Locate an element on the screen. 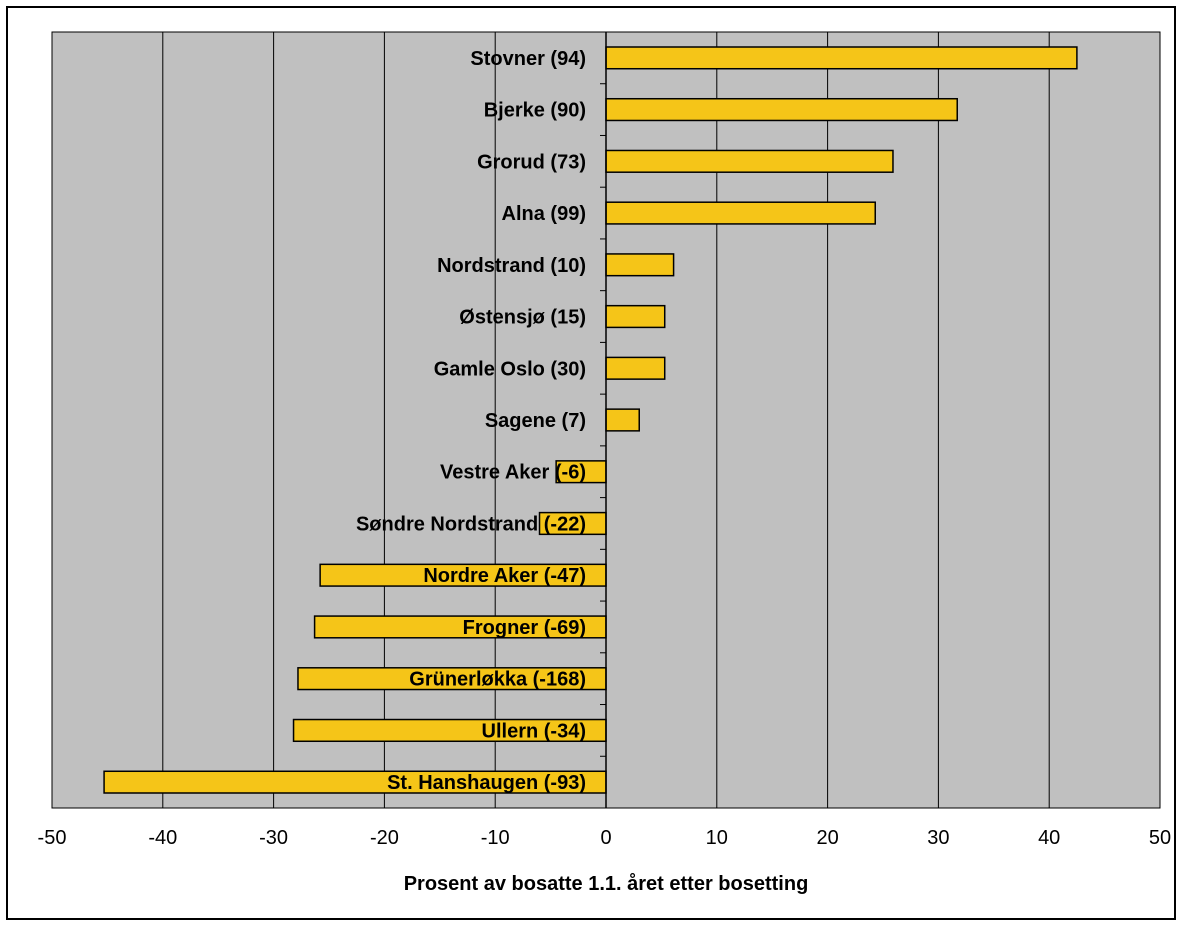 The width and height of the screenshot is (1184, 928). x-tick-label: 10 is located at coordinates (717, 838).